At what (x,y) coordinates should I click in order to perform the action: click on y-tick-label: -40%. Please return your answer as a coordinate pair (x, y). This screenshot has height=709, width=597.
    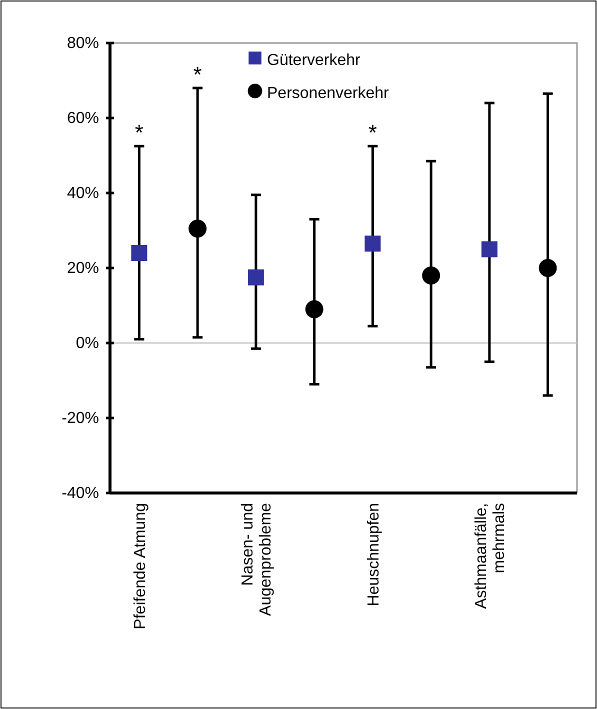
    Looking at the image, I should click on (80, 493).